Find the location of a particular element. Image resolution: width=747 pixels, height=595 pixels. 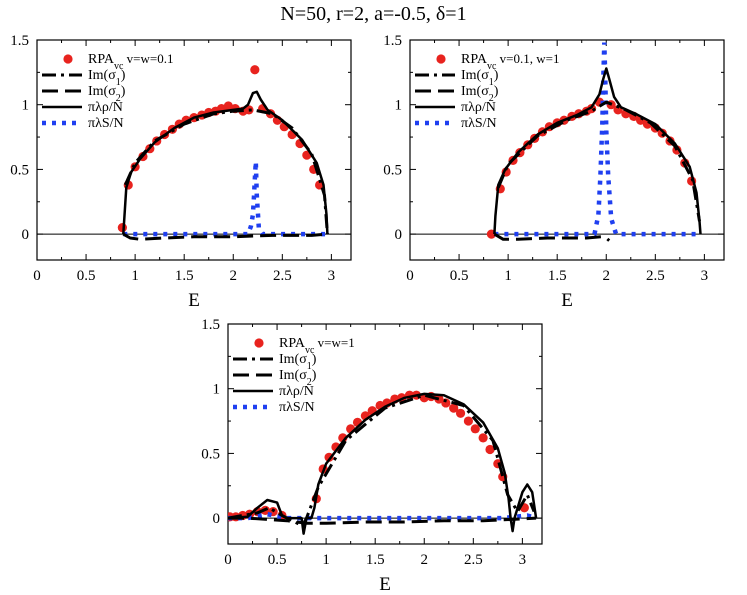

legend-label: RPAvc v=w=1 is located at coordinates (317, 345).